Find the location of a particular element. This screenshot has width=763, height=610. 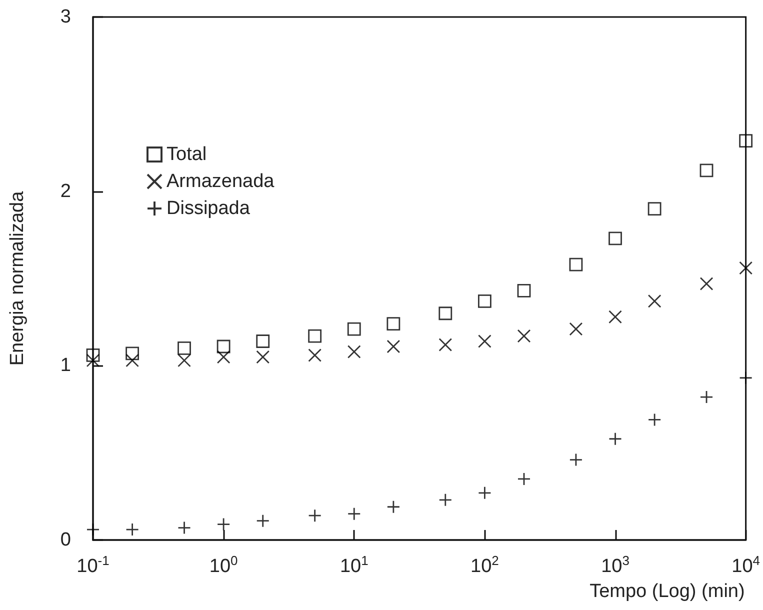

y-tick-label: 0 is located at coordinates (65, 540).